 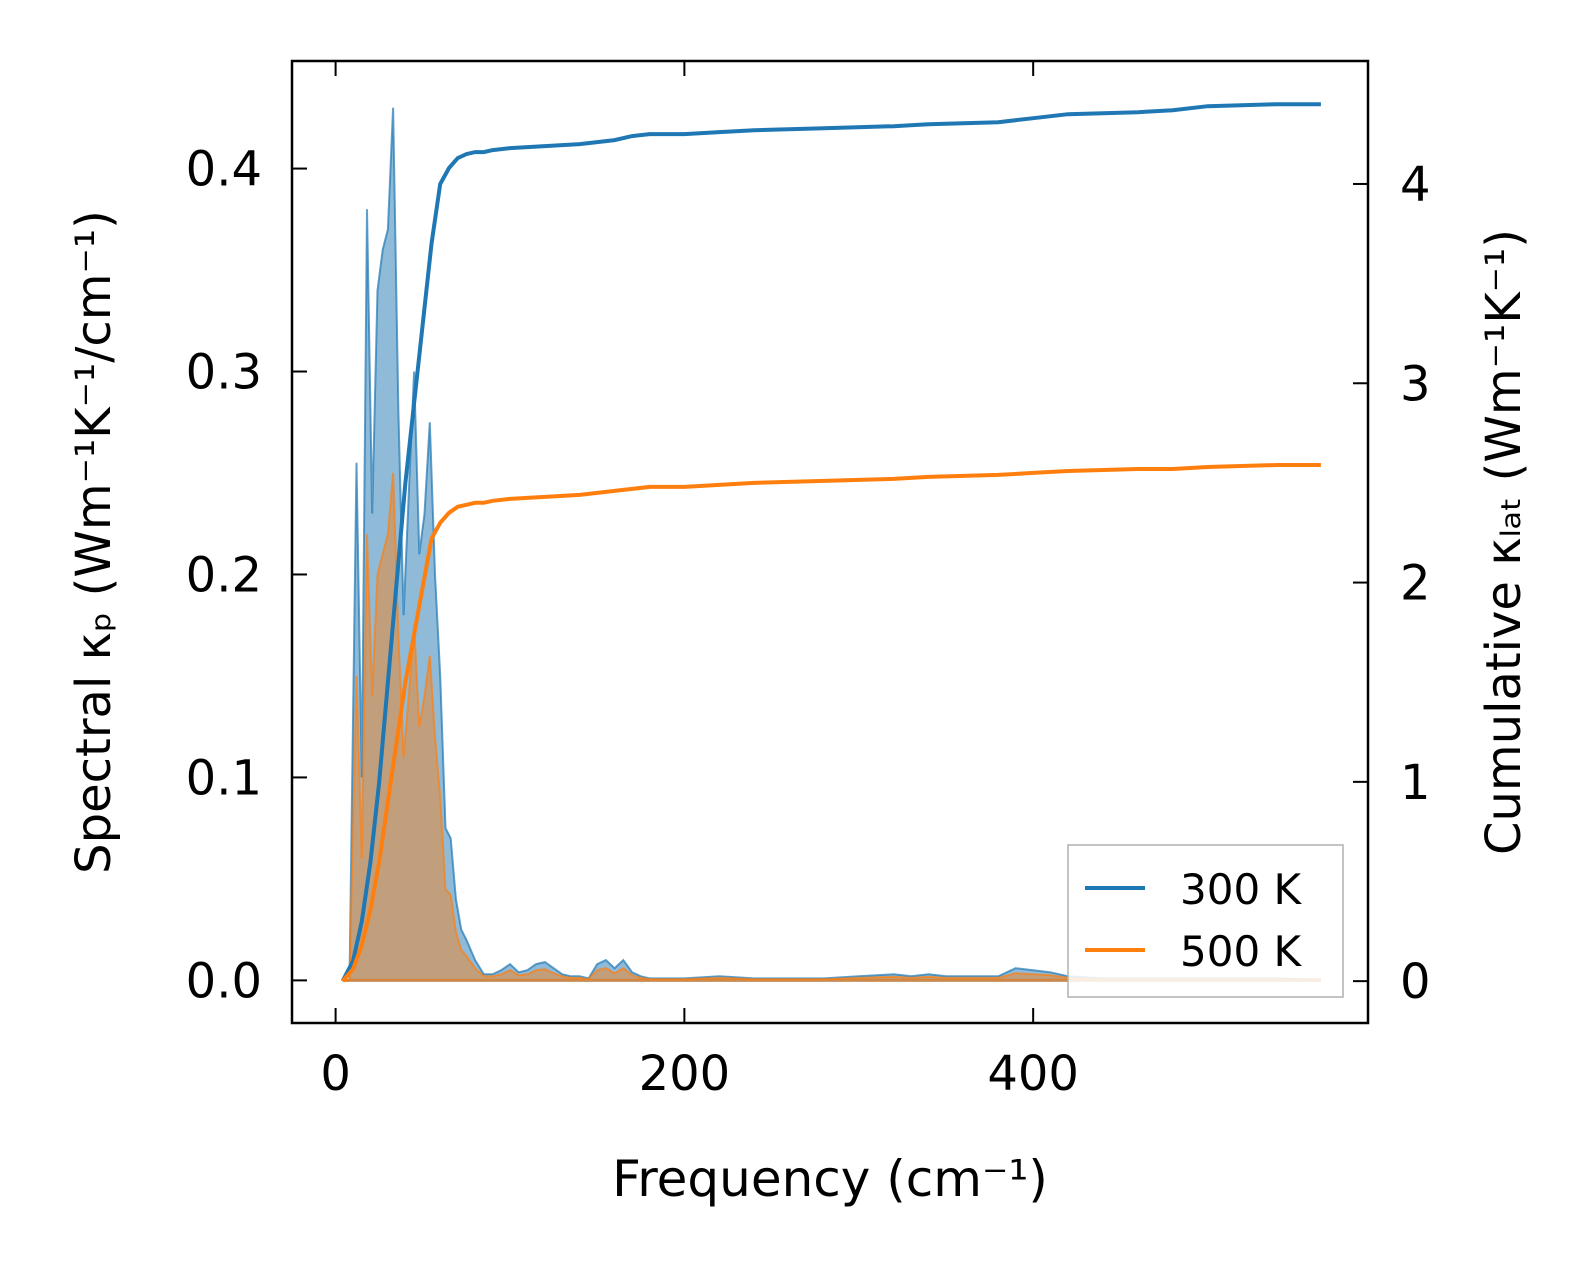 I want to click on y-right-tick-label: 3, so click(x=1415, y=384).